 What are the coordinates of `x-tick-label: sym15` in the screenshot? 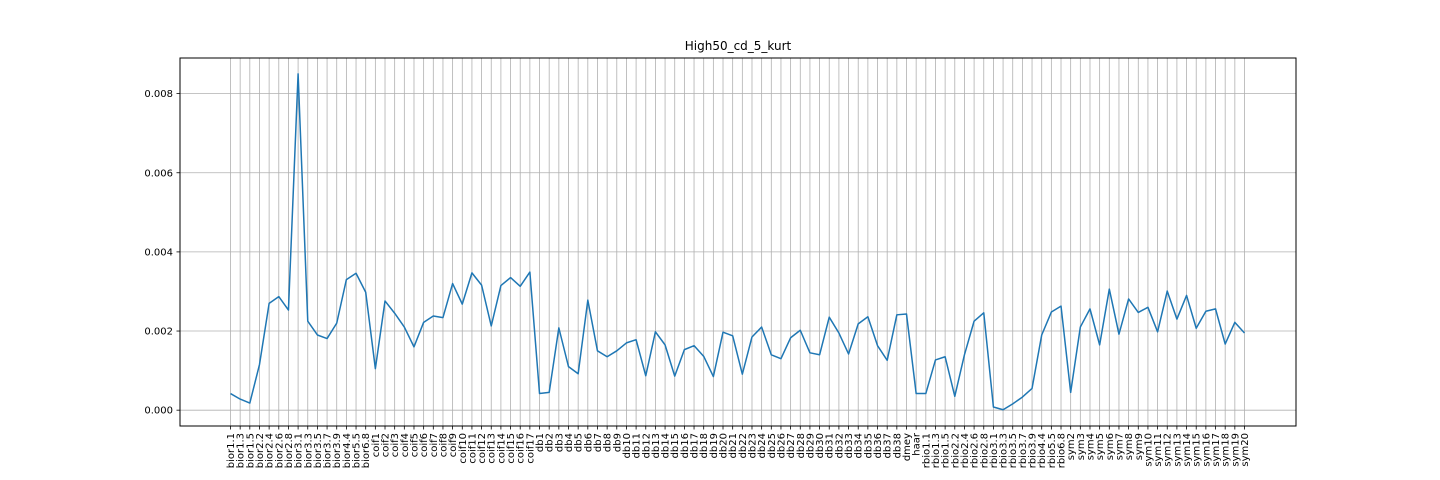 It's located at (1197, 450).